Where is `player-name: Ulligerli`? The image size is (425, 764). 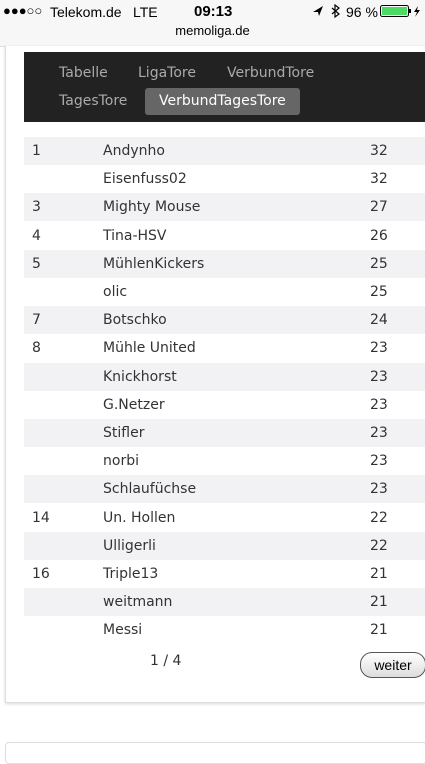 player-name: Ulligerli is located at coordinates (129, 545).